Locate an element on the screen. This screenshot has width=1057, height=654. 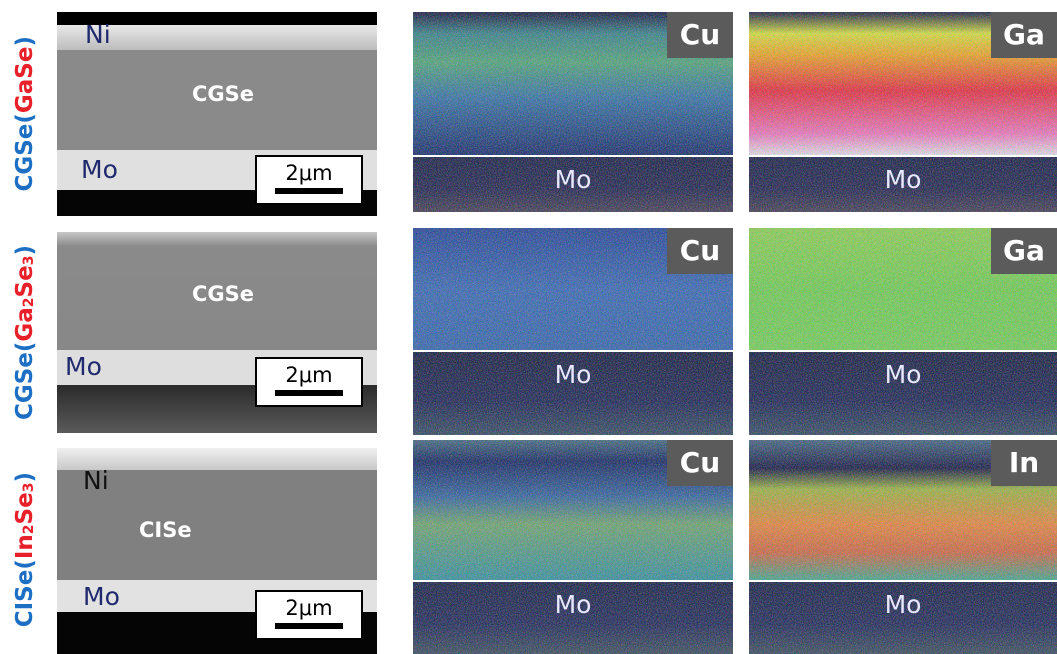
row-label-part: In is located at coordinates (25, 546).